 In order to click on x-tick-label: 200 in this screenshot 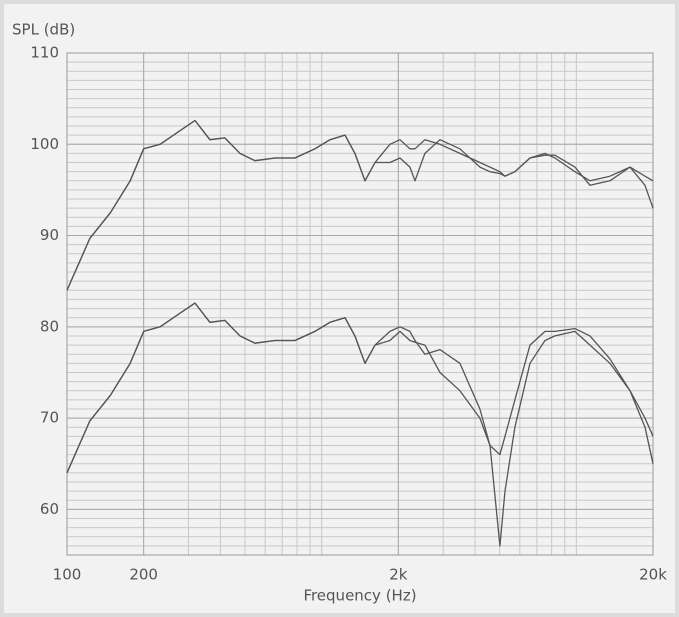, I will do `click(143, 575)`.